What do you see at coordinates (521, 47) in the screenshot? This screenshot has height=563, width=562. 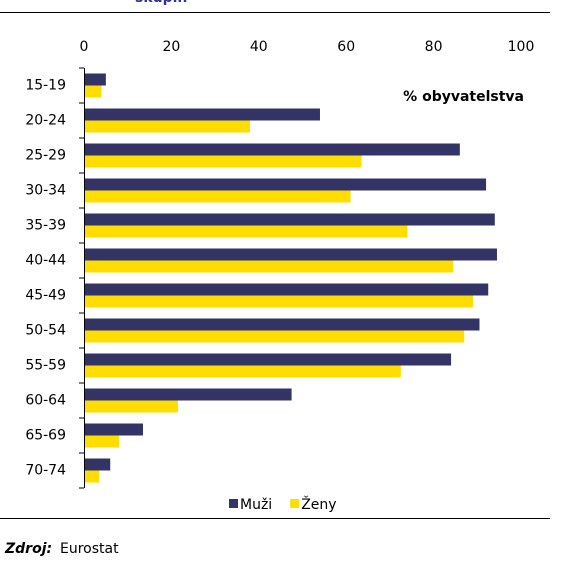 I see `x-tick-label: 100` at bounding box center [521, 47].